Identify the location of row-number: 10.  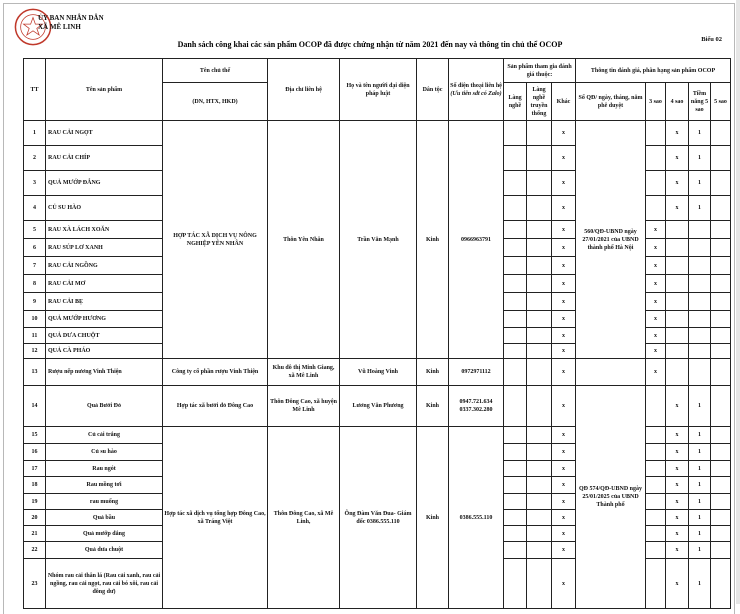
(34, 319).